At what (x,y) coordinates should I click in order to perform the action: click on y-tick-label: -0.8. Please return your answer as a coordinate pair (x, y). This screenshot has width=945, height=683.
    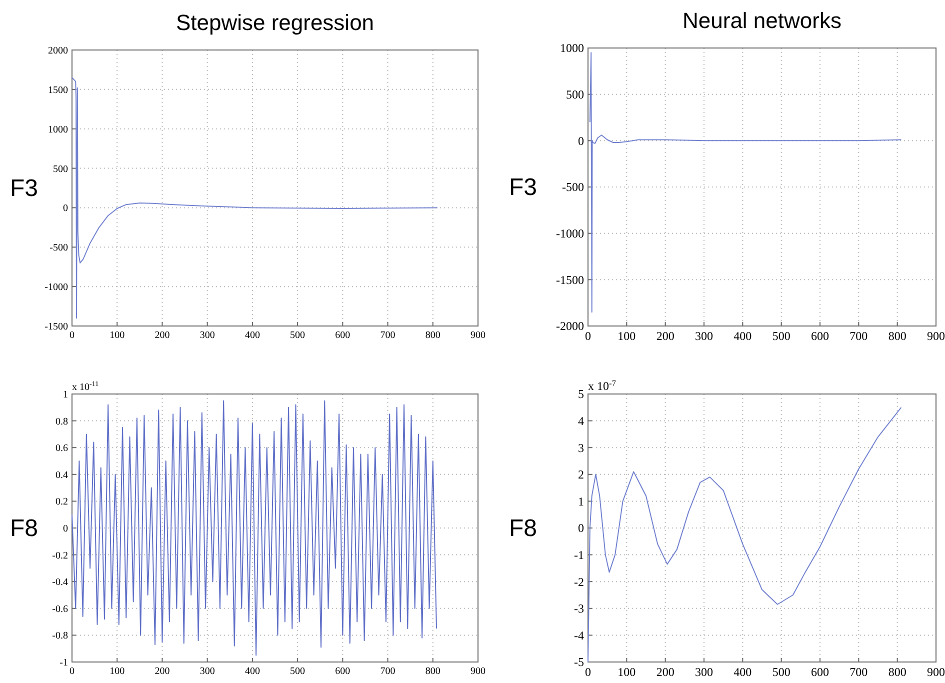
    Looking at the image, I should click on (60, 636).